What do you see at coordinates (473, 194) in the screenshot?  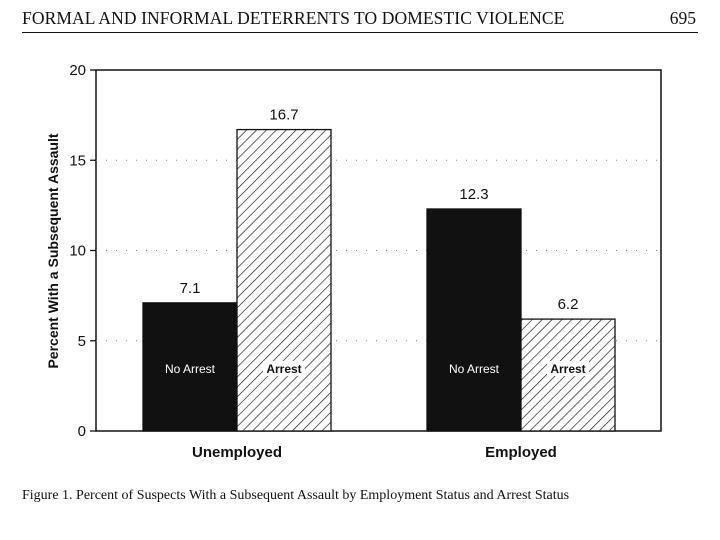 I see `bar-value-label: 12.3` at bounding box center [473, 194].